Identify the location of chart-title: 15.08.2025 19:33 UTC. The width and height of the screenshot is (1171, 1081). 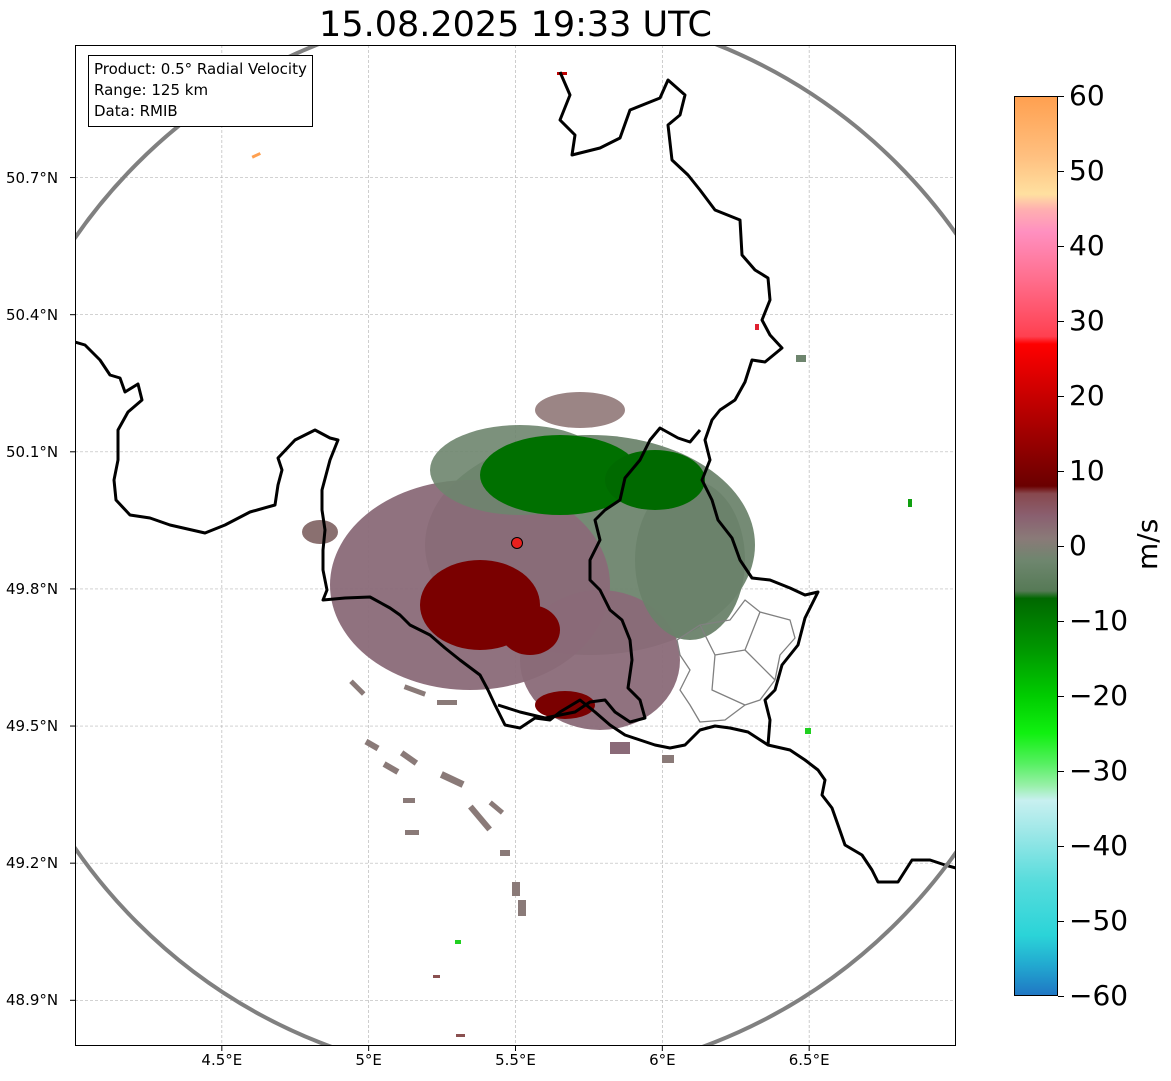
(515, 25).